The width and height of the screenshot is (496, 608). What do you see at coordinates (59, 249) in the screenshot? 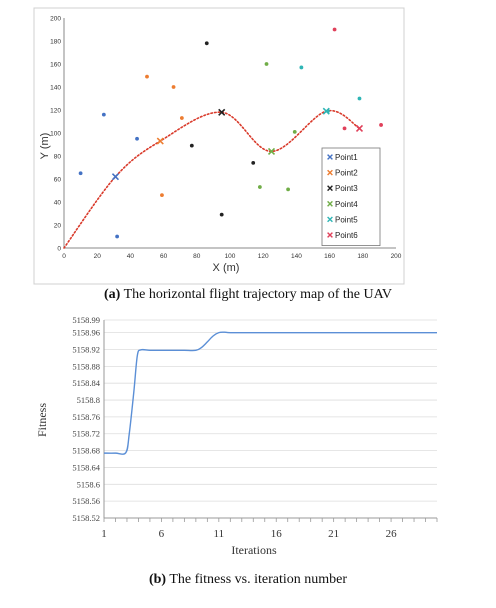
I see `y-tick-label: 0` at bounding box center [59, 249].